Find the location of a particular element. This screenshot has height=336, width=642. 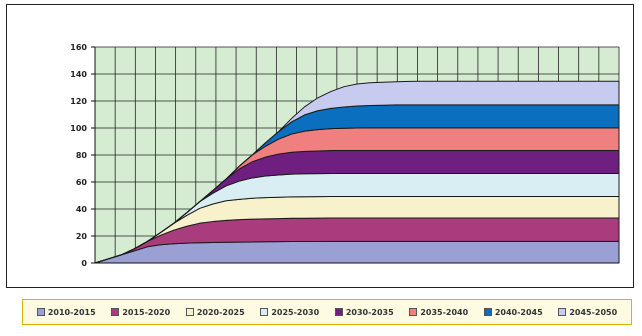

y-tick-label: 0 is located at coordinates (84, 263).